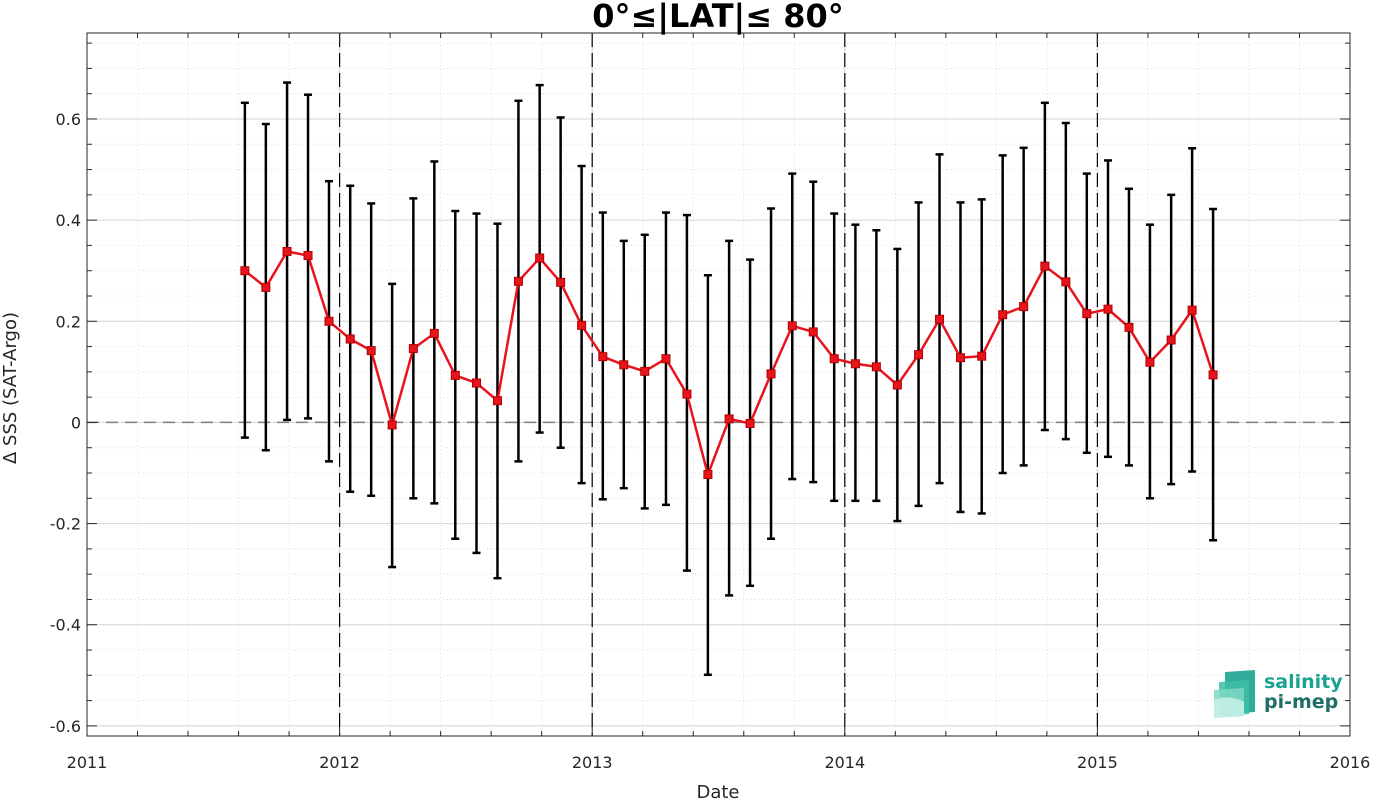 This screenshot has height=801, width=1375. What do you see at coordinates (339, 762) in the screenshot?
I see `x-tick-label: 2012` at bounding box center [339, 762].